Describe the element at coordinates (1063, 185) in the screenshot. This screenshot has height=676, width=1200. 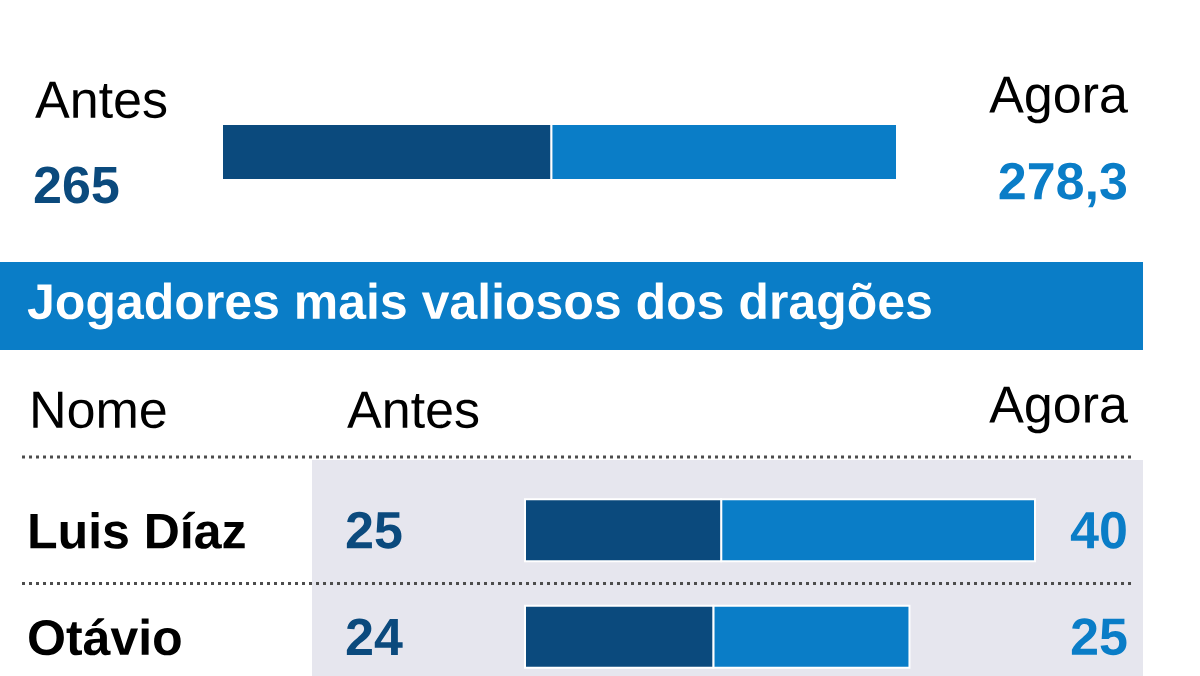
I see `data-label: 278,3` at that location.